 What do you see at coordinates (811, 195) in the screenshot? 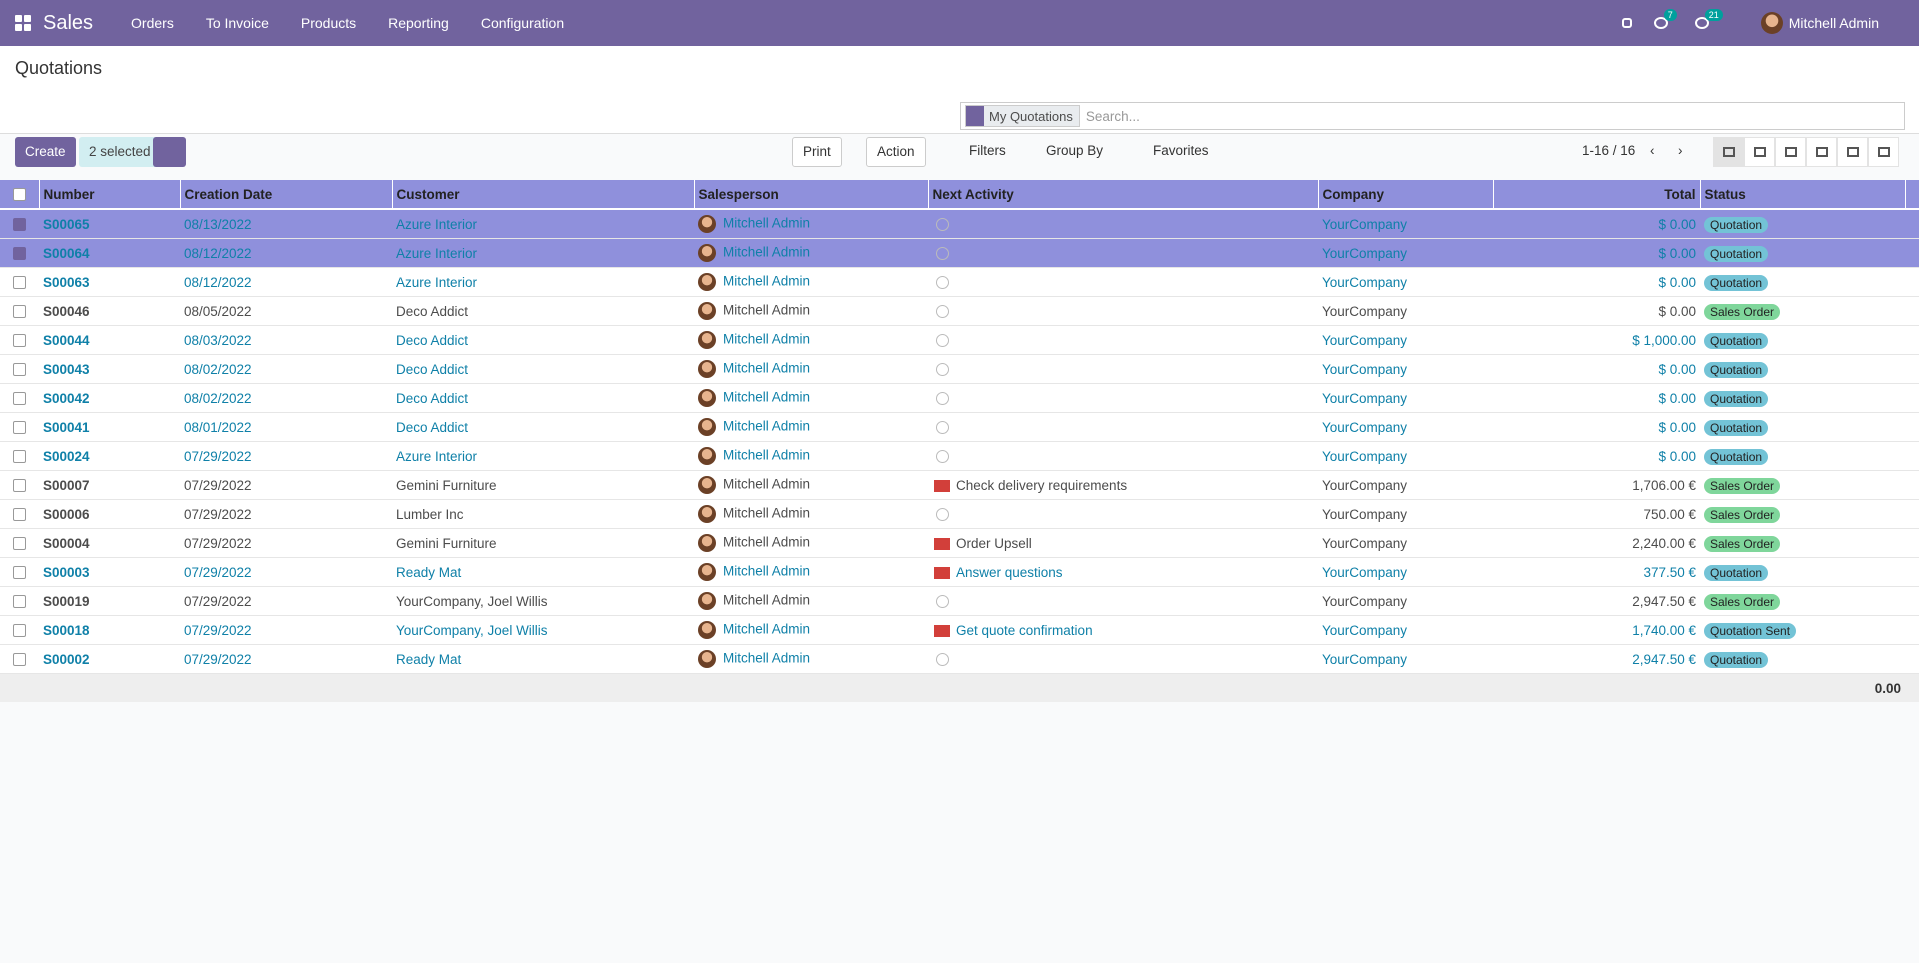
I see `column-header: Salesperson` at bounding box center [811, 195].